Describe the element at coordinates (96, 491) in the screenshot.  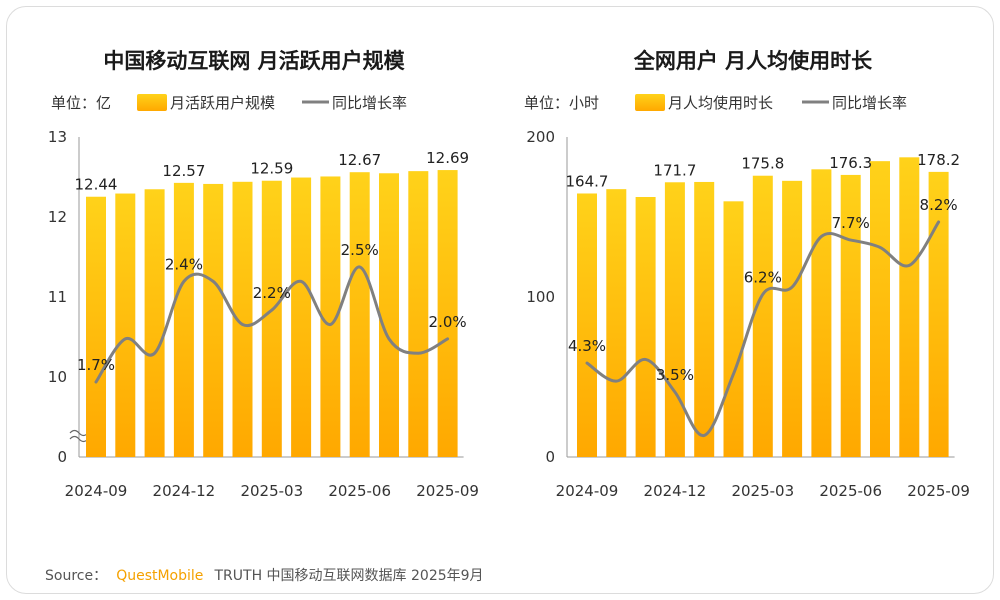
I see `left-x-tick-label: 2024-09` at that location.